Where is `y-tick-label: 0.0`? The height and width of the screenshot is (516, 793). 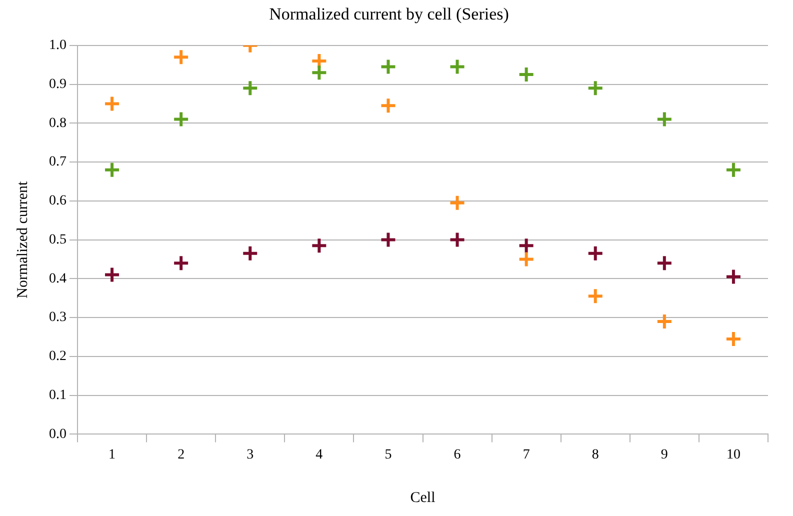 y-tick-label: 0.0 is located at coordinates (57, 434).